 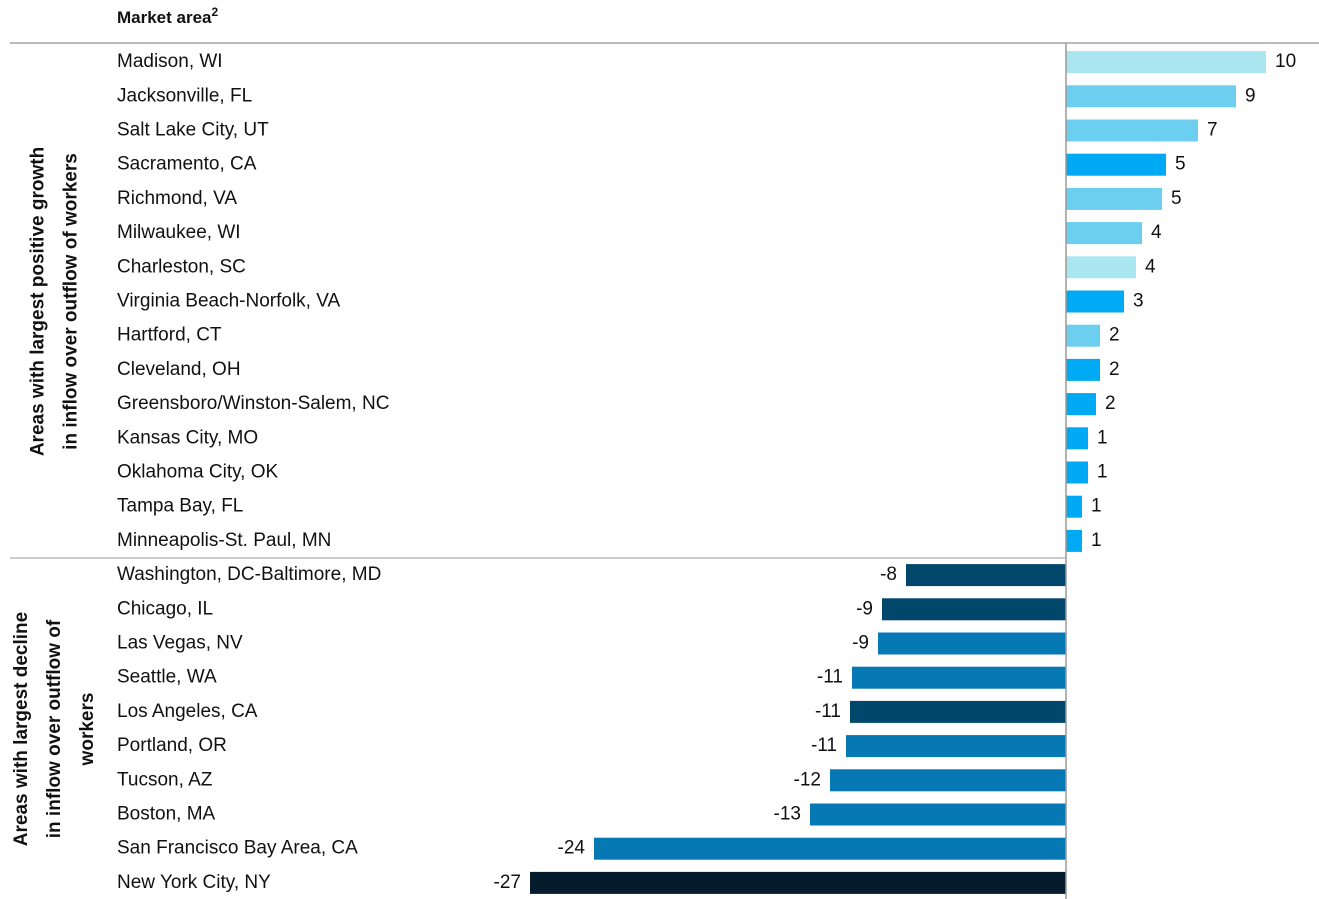 What do you see at coordinates (1285, 61) in the screenshot?
I see `value-label: 10` at bounding box center [1285, 61].